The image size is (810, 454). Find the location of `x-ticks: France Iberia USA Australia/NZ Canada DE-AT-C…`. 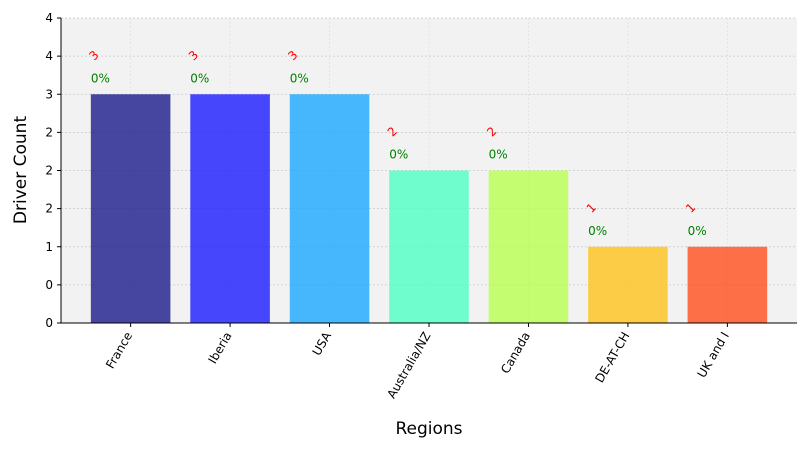

x-ticks: France Iberia USA Australia/NZ Canada DE-AT-C… is located at coordinates (417, 362).